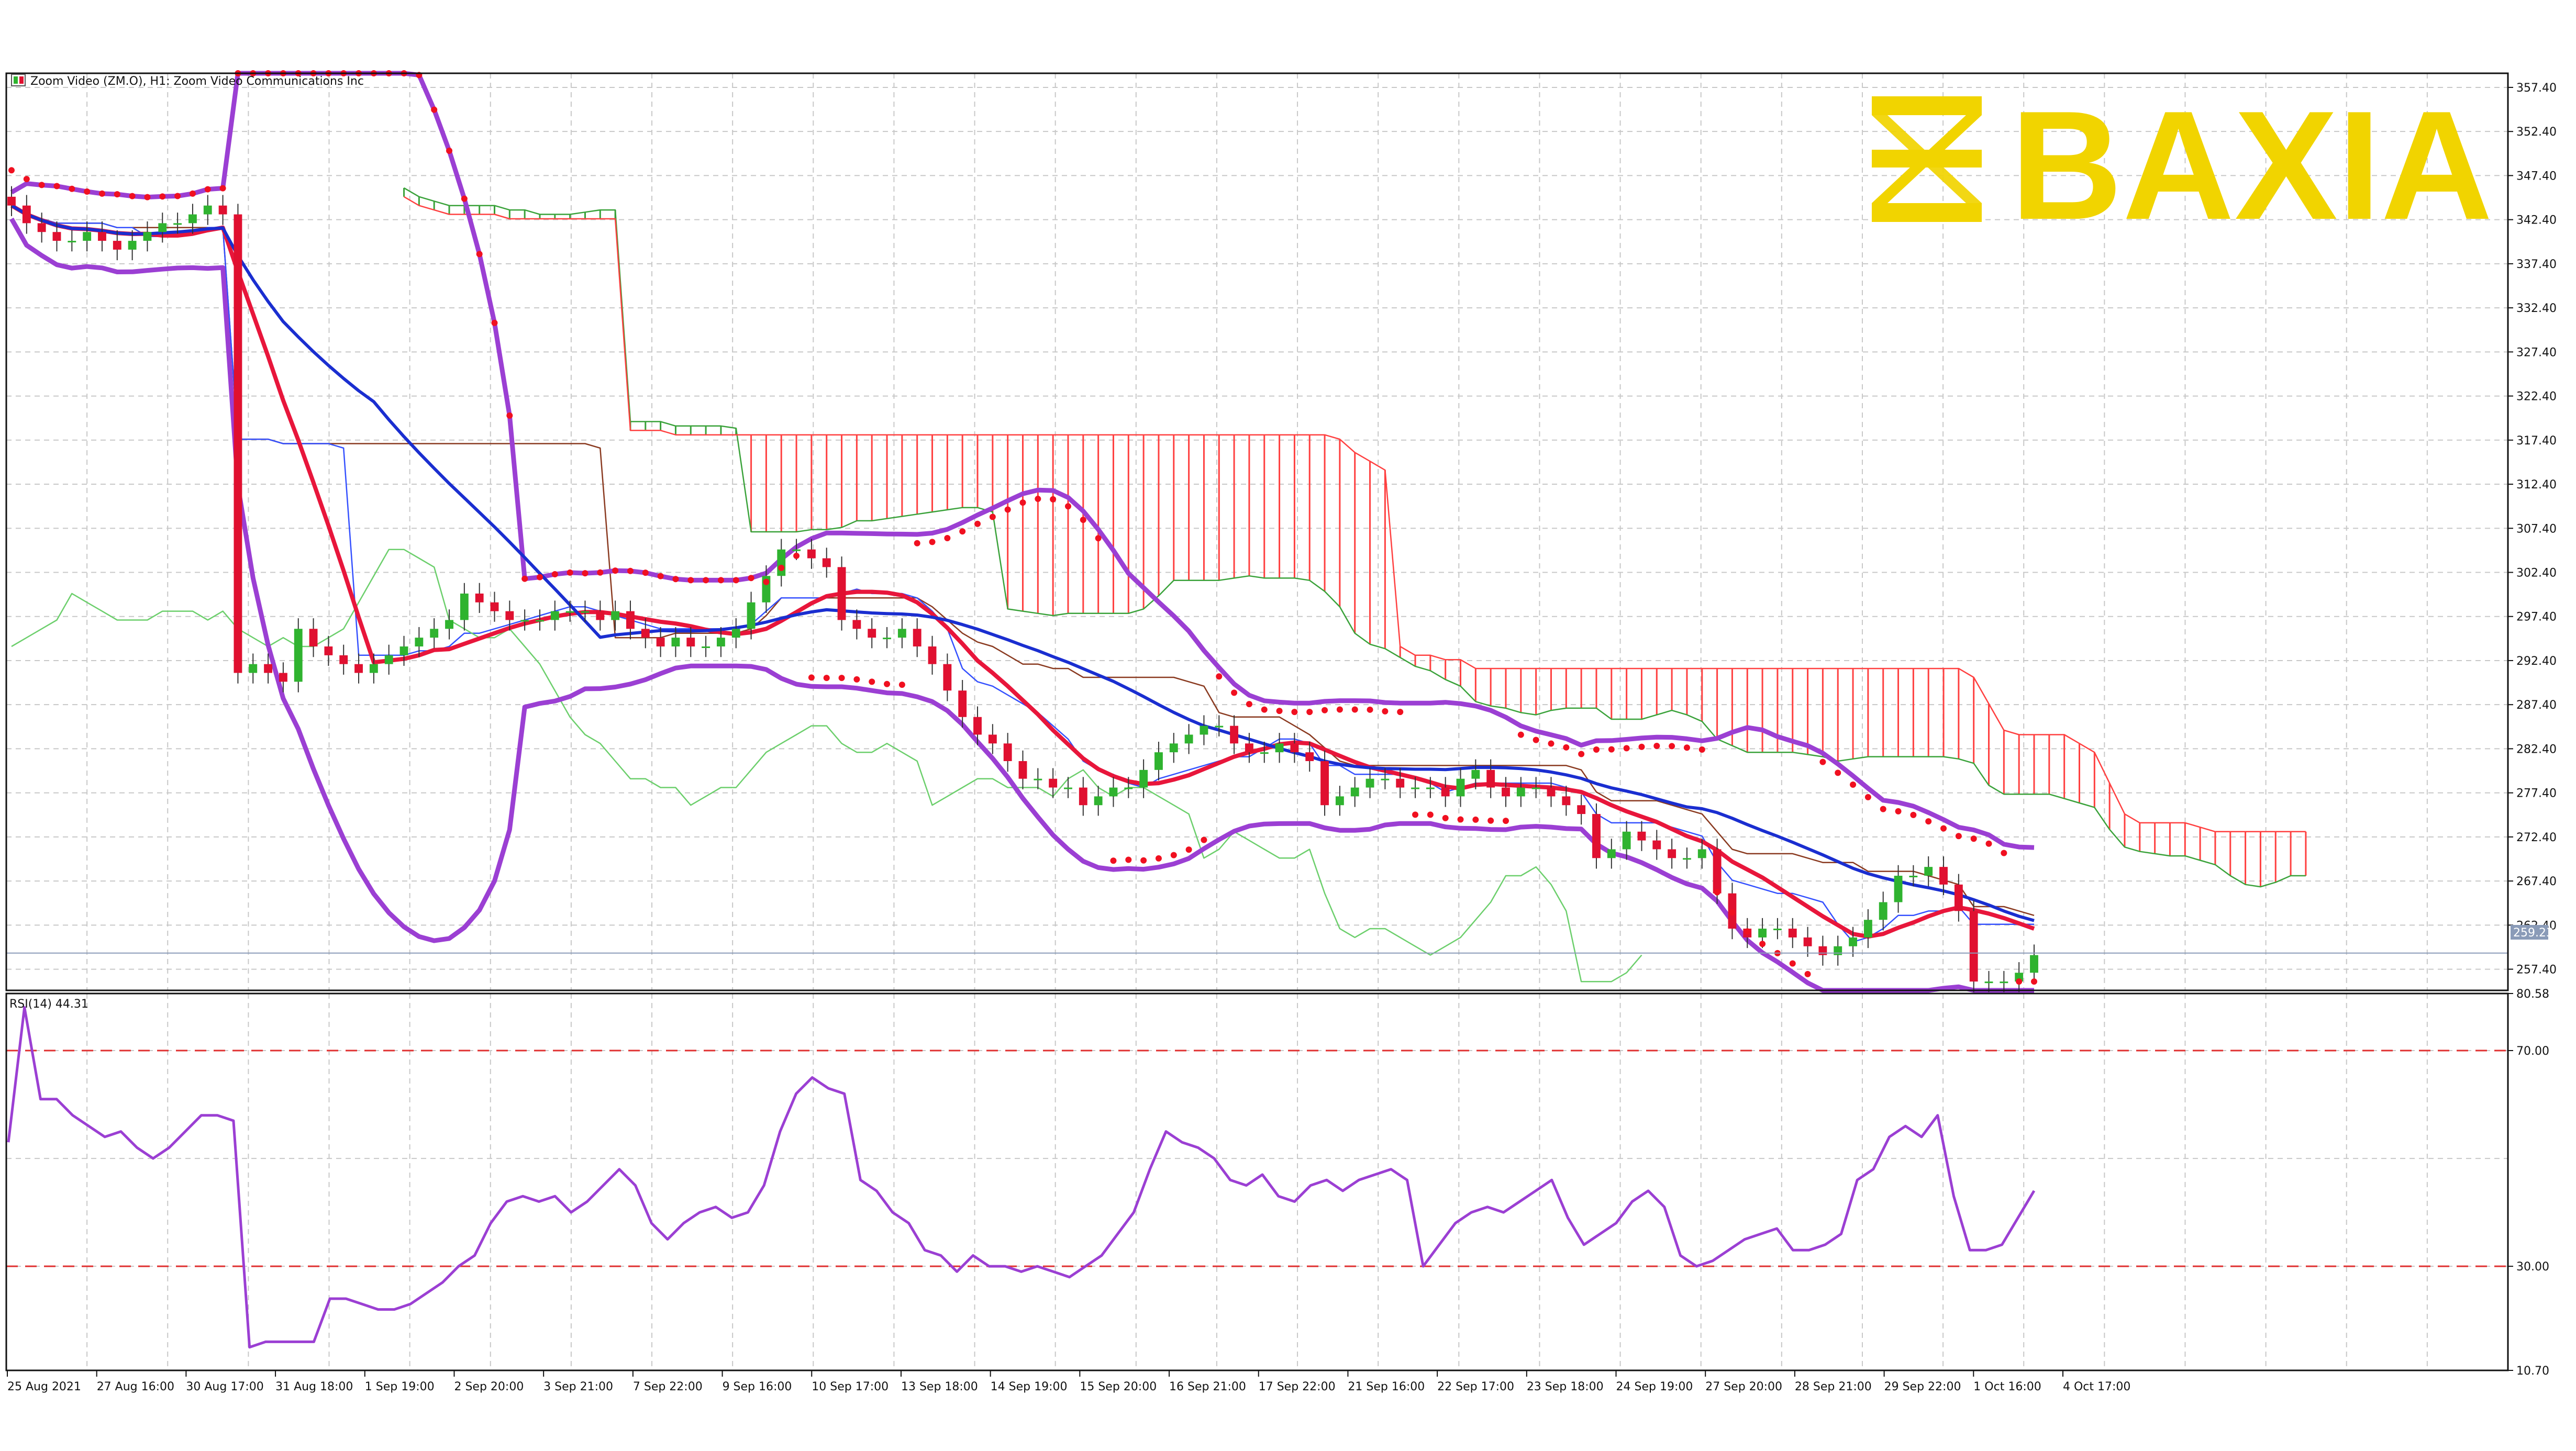  Describe the element at coordinates (2537, 221) in the screenshot. I see `y-tick-label: 342.40` at that location.